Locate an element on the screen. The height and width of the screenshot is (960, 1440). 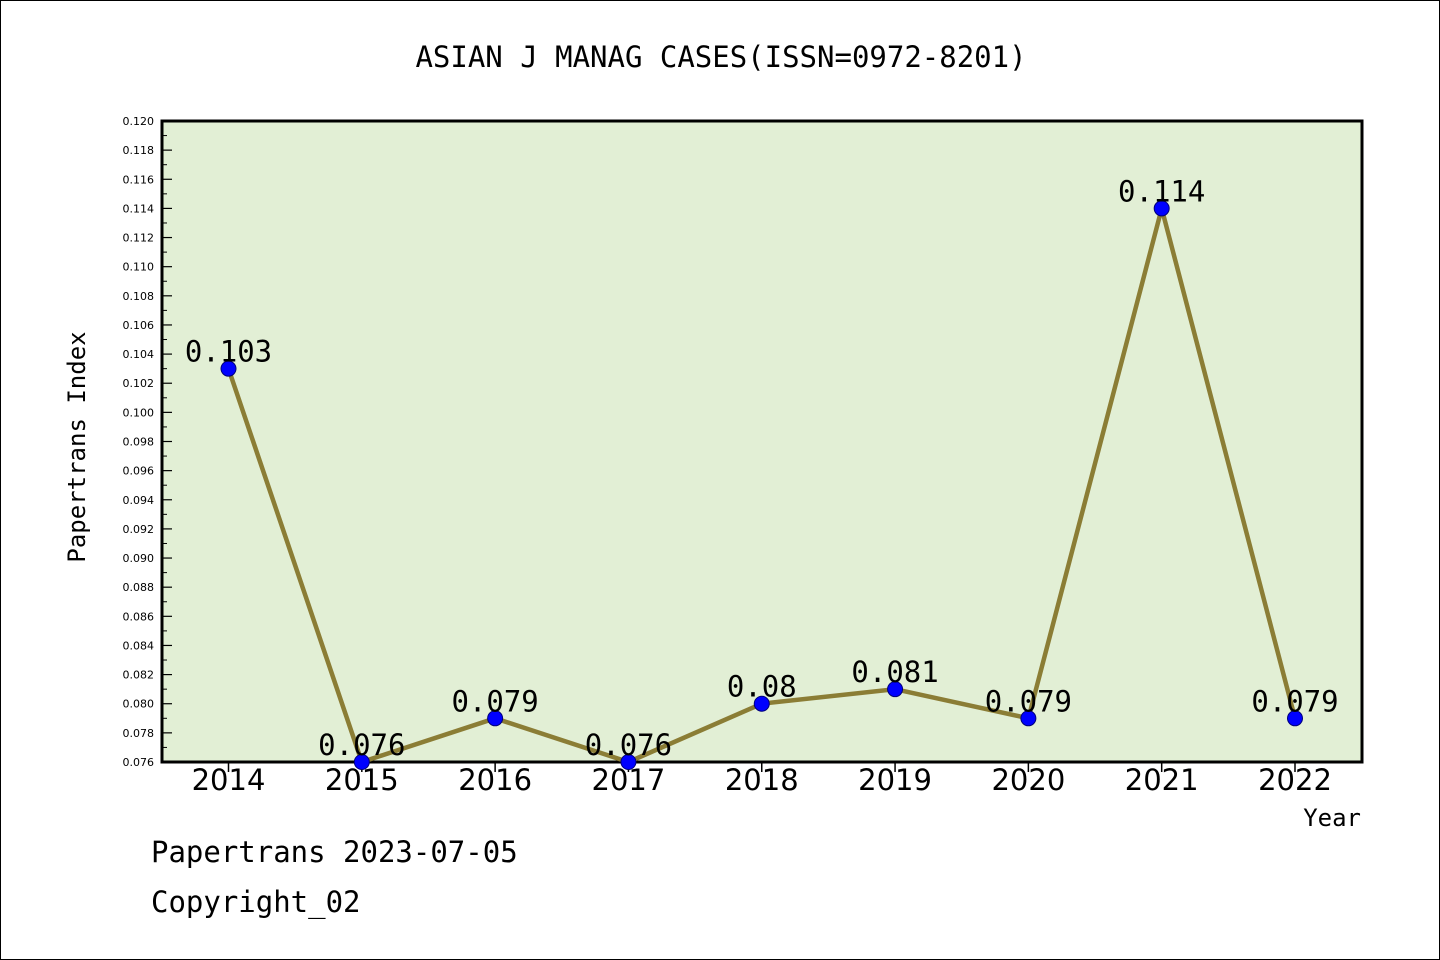
y-tick-label: 0.094 is located at coordinates (139, 500).